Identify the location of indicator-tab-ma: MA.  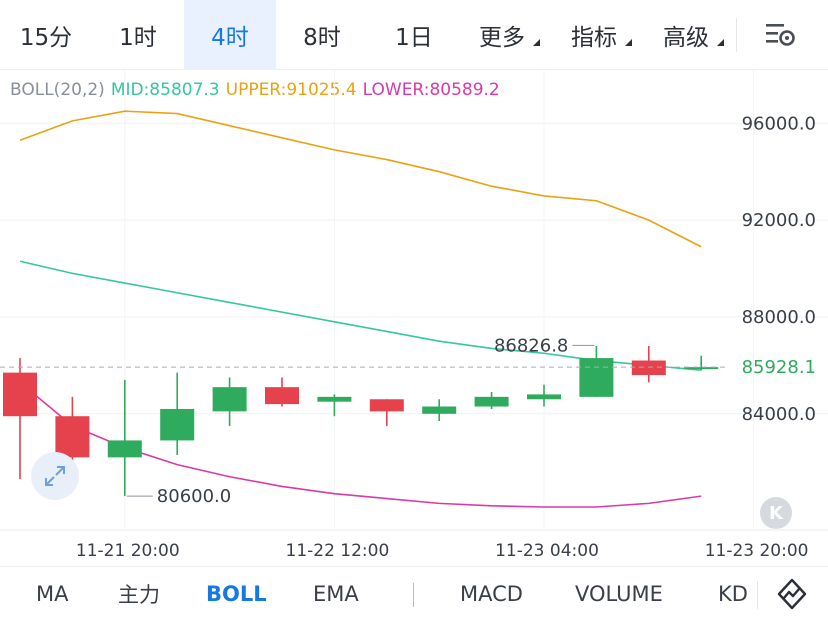
(52, 593).